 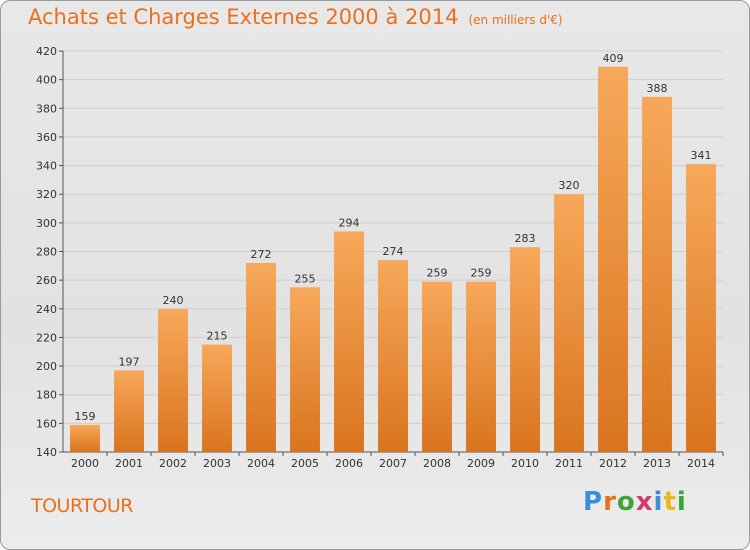 I want to click on bar-2002, so click(x=173, y=380).